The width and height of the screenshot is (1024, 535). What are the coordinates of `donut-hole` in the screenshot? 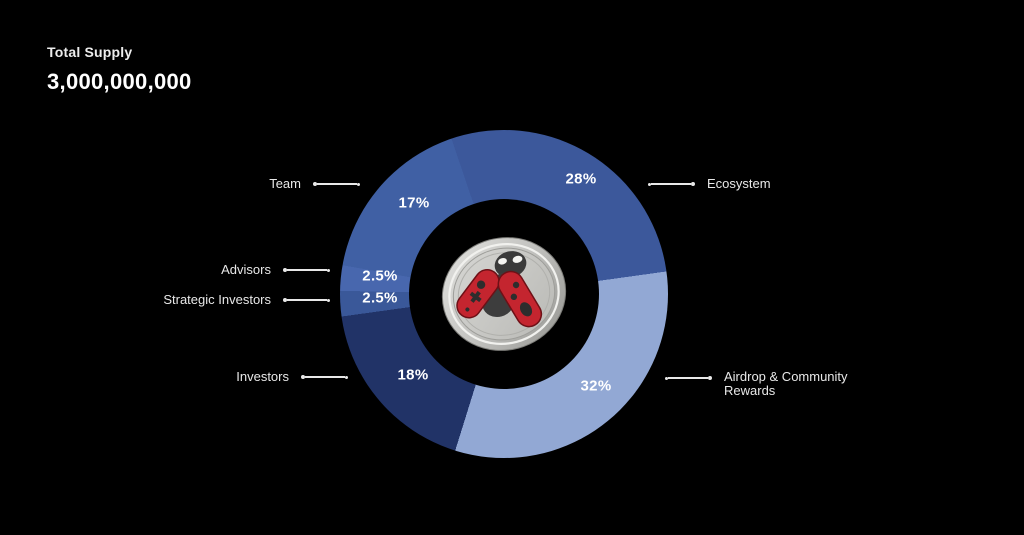 It's located at (504, 294).